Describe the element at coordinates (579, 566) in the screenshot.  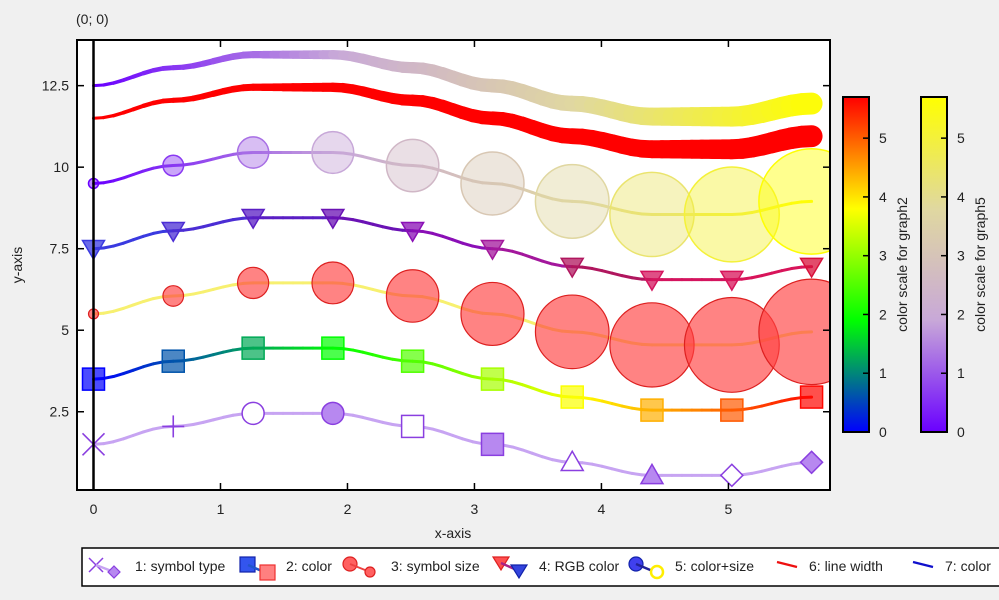
I see `legend-label: 4: RGB color` at that location.